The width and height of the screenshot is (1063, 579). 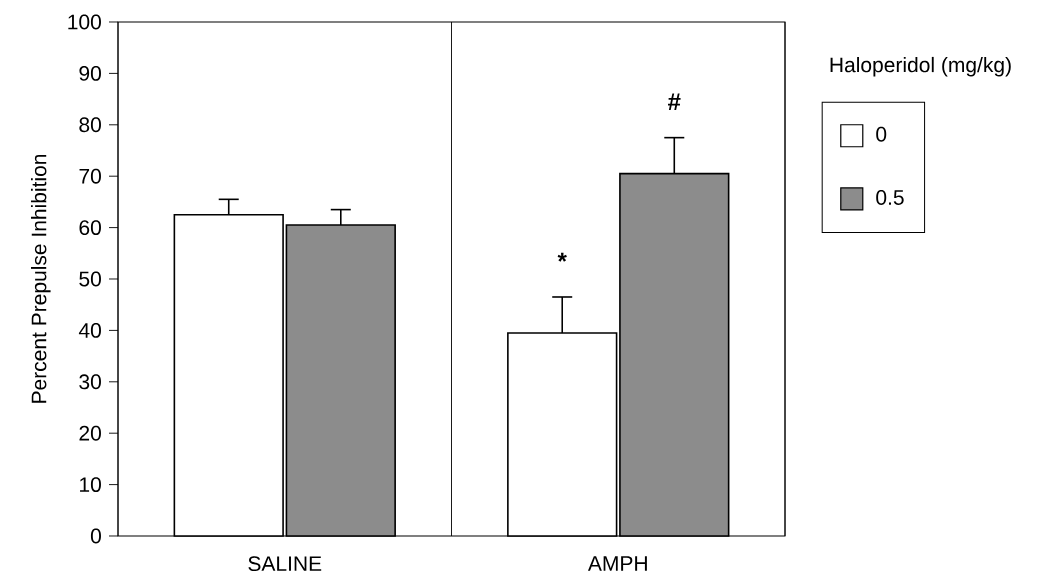 I want to click on y-axis-title: Percent Prepulse Inhibition, so click(x=40, y=278).